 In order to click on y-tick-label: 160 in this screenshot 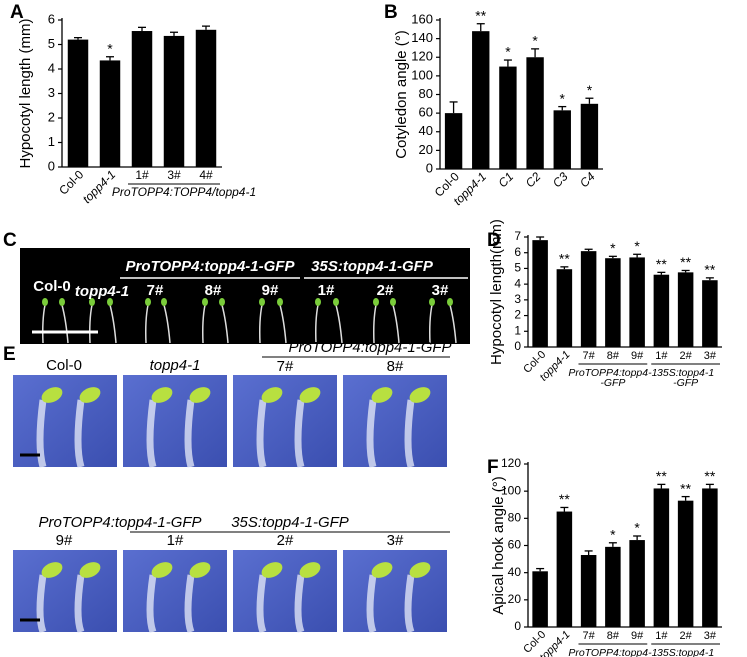, I will do `click(422, 18)`.